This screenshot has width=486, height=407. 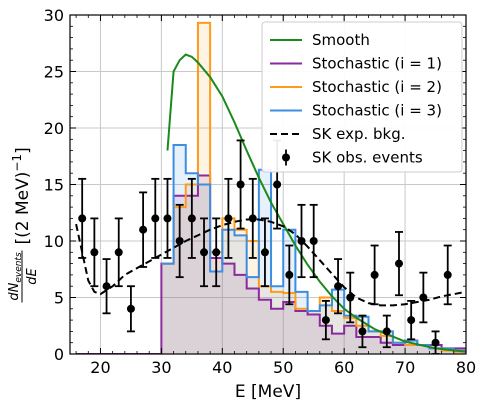 I want to click on x-tick-label: 70, so click(x=405, y=367).